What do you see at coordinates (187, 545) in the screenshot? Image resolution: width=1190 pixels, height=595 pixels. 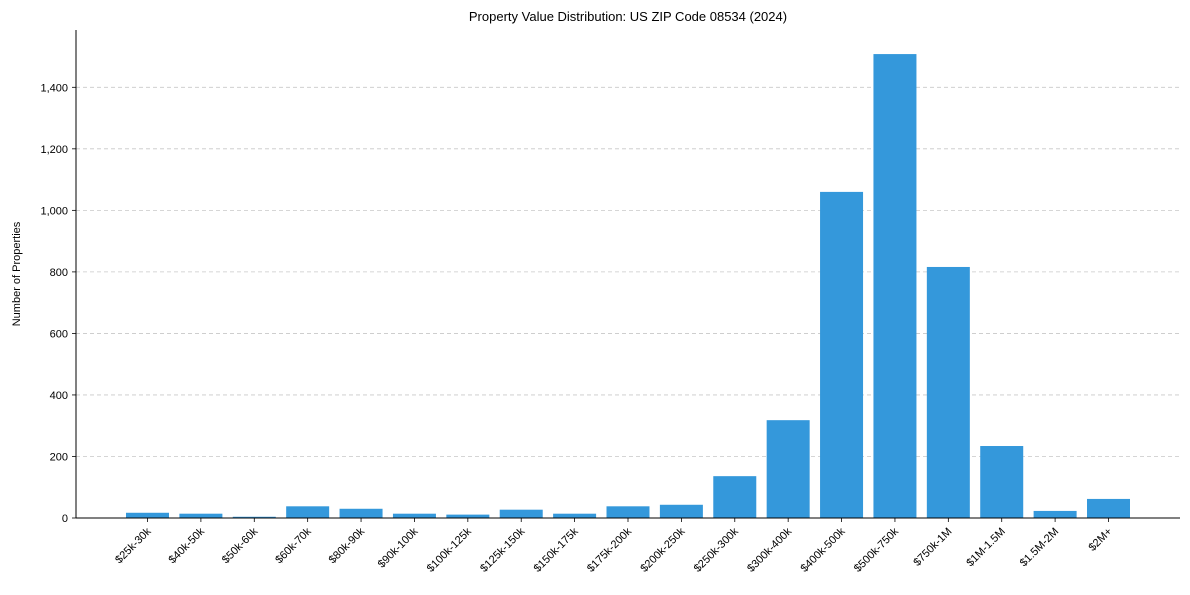 I see `x-tick-label: $40k-50k` at bounding box center [187, 545].